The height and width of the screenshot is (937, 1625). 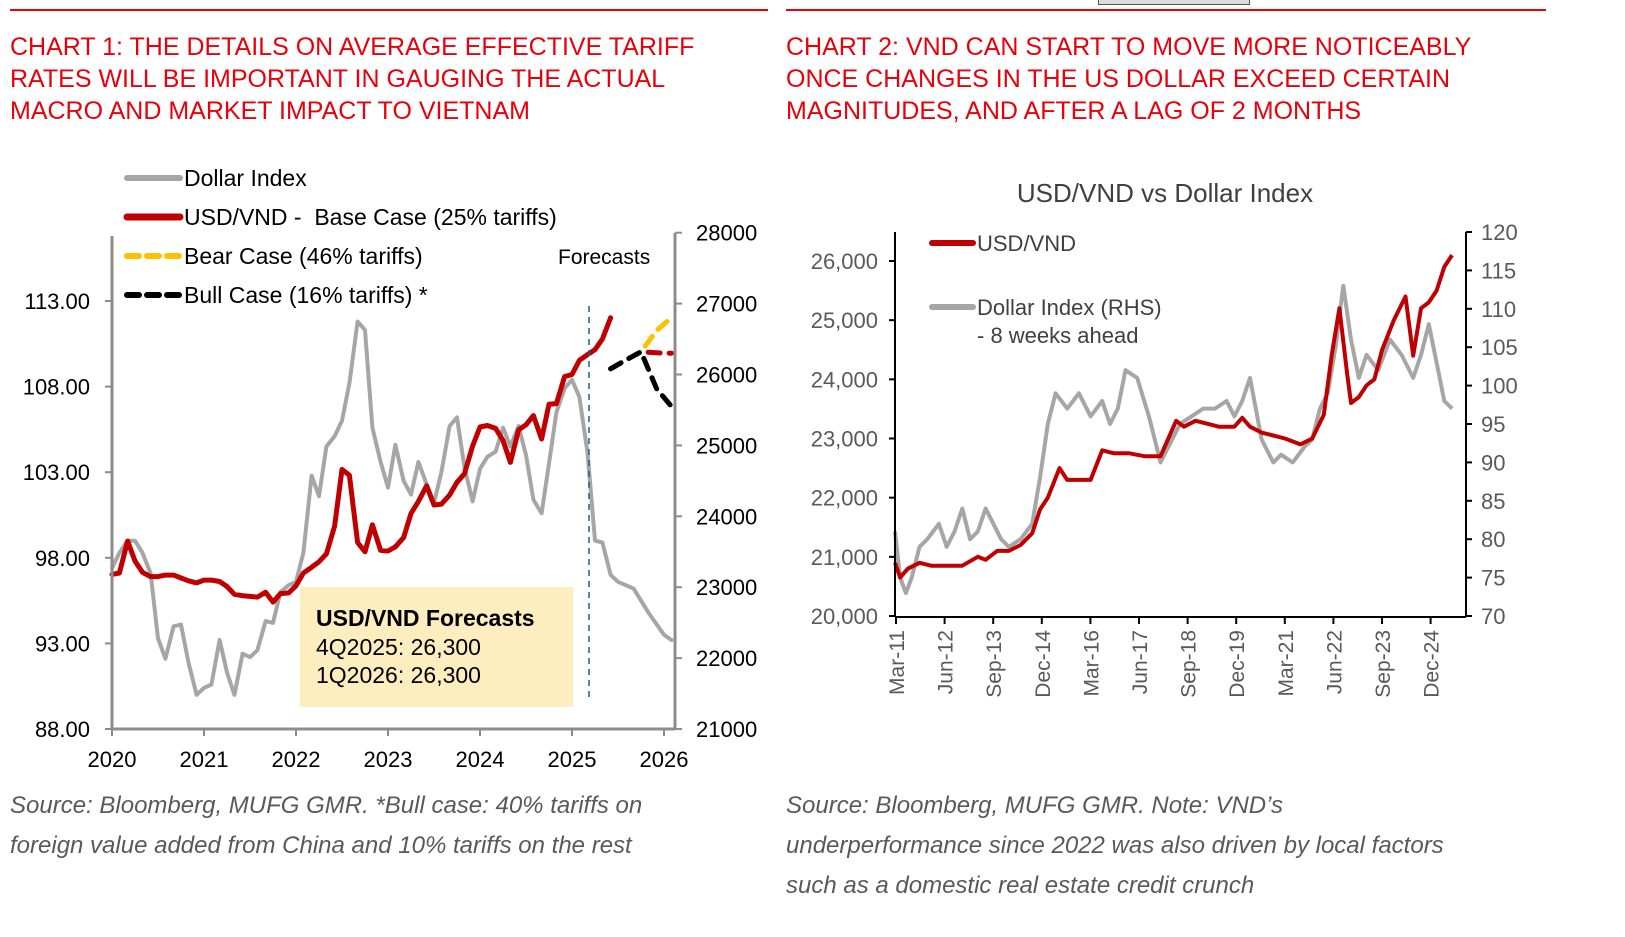 I want to click on right-tick-label: 26000, so click(x=726, y=375).